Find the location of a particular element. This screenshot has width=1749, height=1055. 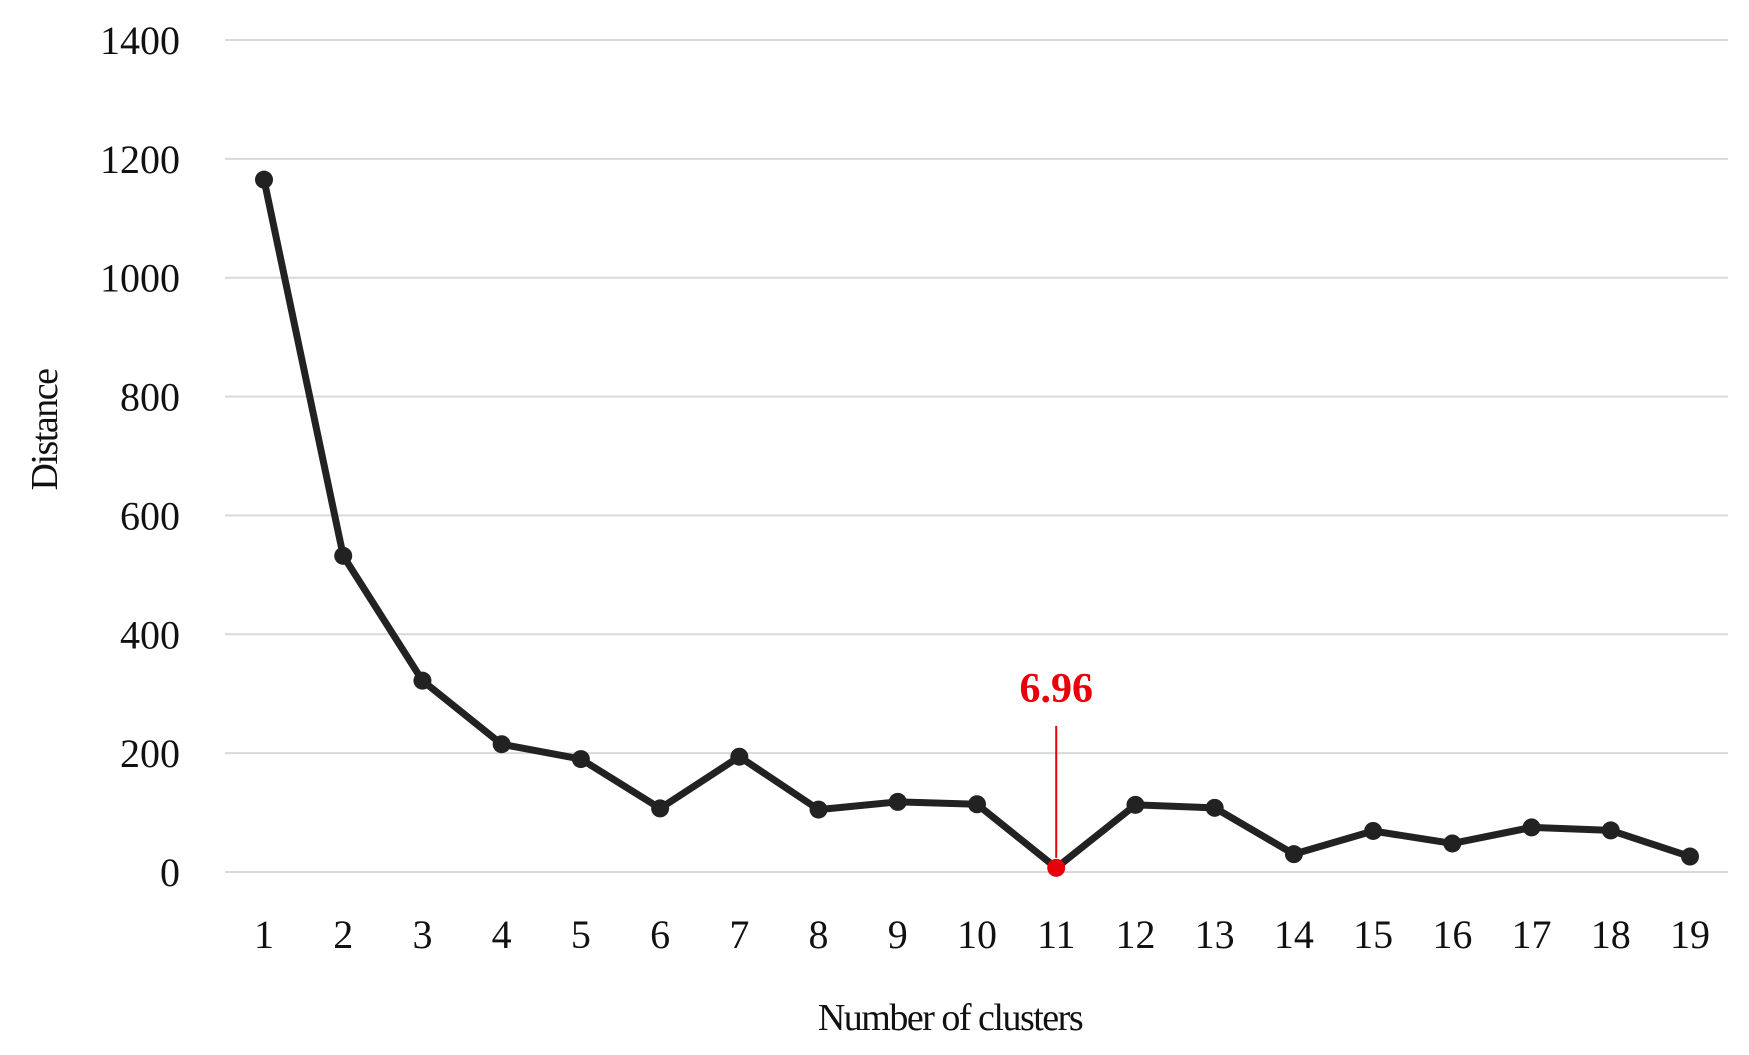

highlighted-data-point is located at coordinates (1056, 867).